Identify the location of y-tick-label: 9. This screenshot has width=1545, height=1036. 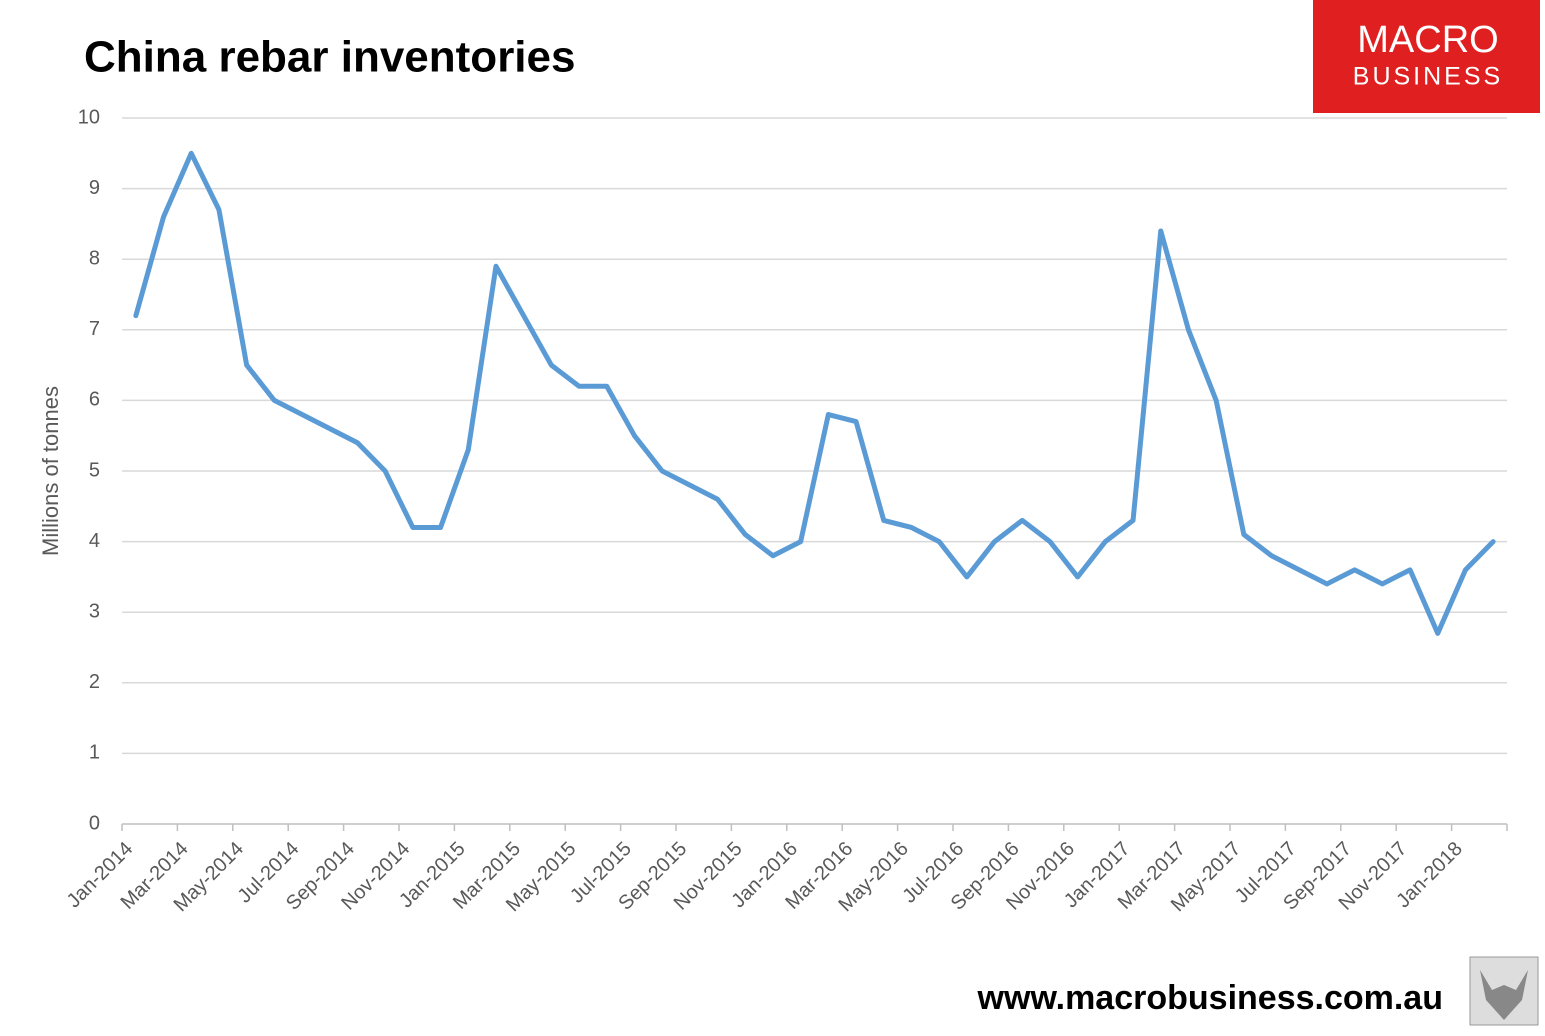
(94, 188).